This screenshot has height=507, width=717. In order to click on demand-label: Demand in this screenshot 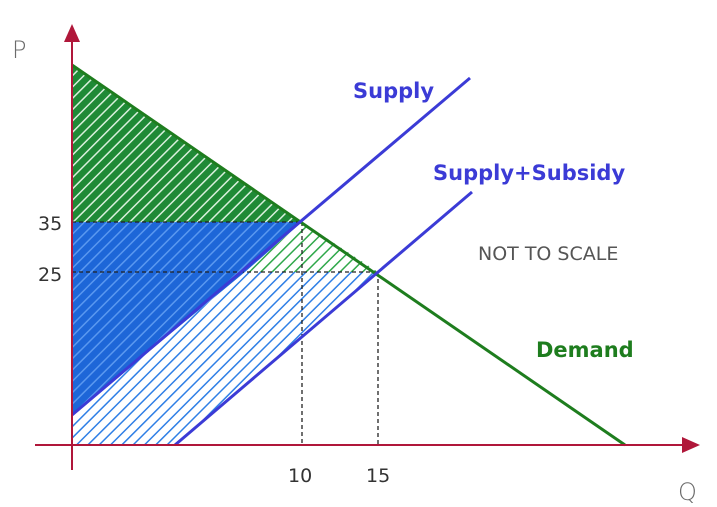, I will do `click(585, 350)`.